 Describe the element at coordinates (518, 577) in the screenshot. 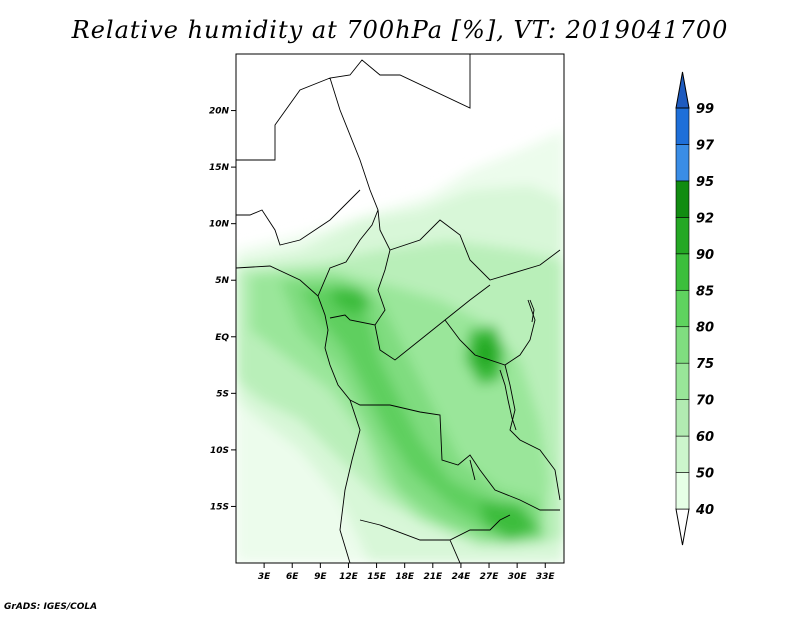

I see `lon-tick-label: 30E` at that location.